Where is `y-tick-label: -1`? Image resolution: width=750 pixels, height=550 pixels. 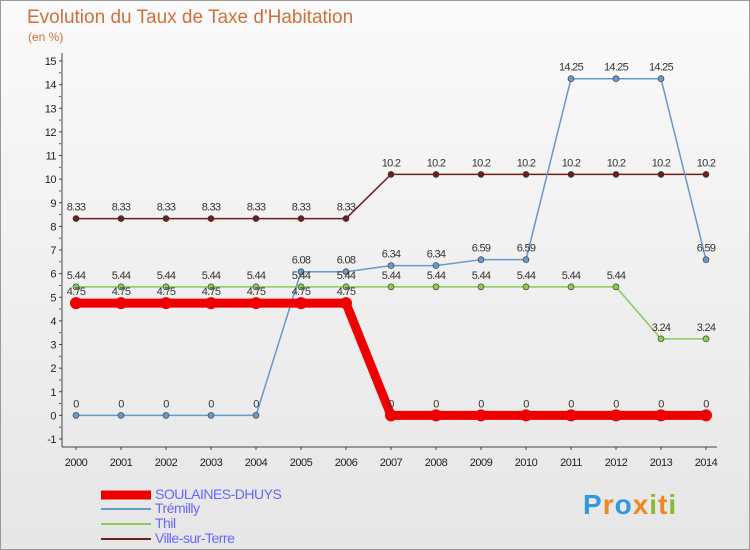
y-tick-label: -1 is located at coordinates (51, 440).